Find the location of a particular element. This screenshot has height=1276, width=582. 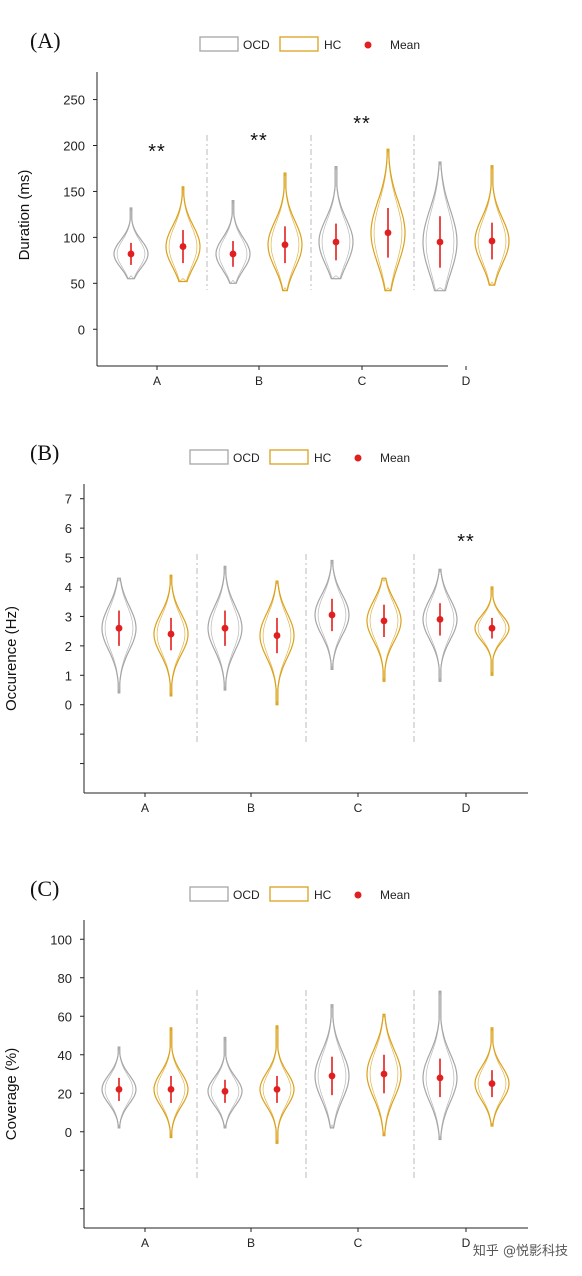

mean-point-hc-B is located at coordinates (285, 245).